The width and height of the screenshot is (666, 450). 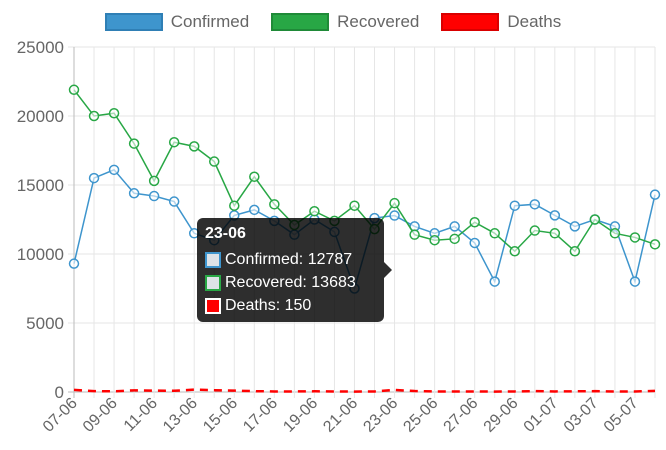 What do you see at coordinates (260, 415) in the screenshot?
I see `x-tick-label: 17-06` at bounding box center [260, 415].